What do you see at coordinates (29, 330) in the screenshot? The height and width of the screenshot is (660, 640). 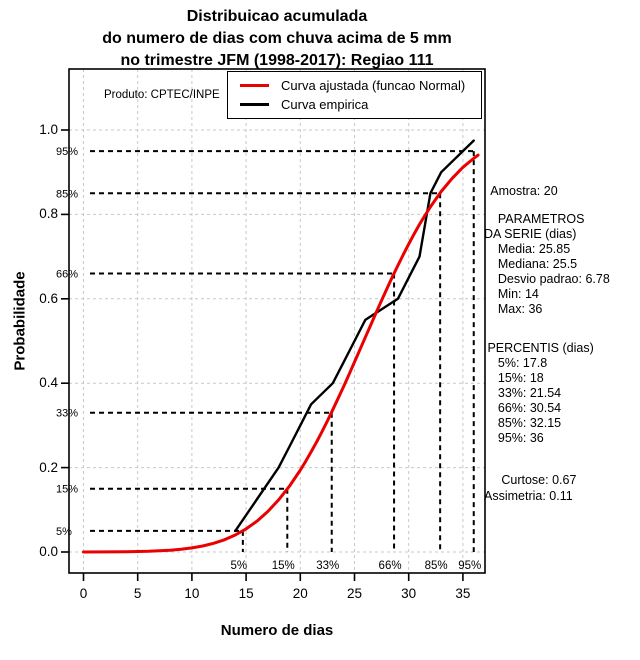 I see `y-tick-labels: 0.0 0.2 0.4 0.6 0.8 1.0` at bounding box center [29, 330].